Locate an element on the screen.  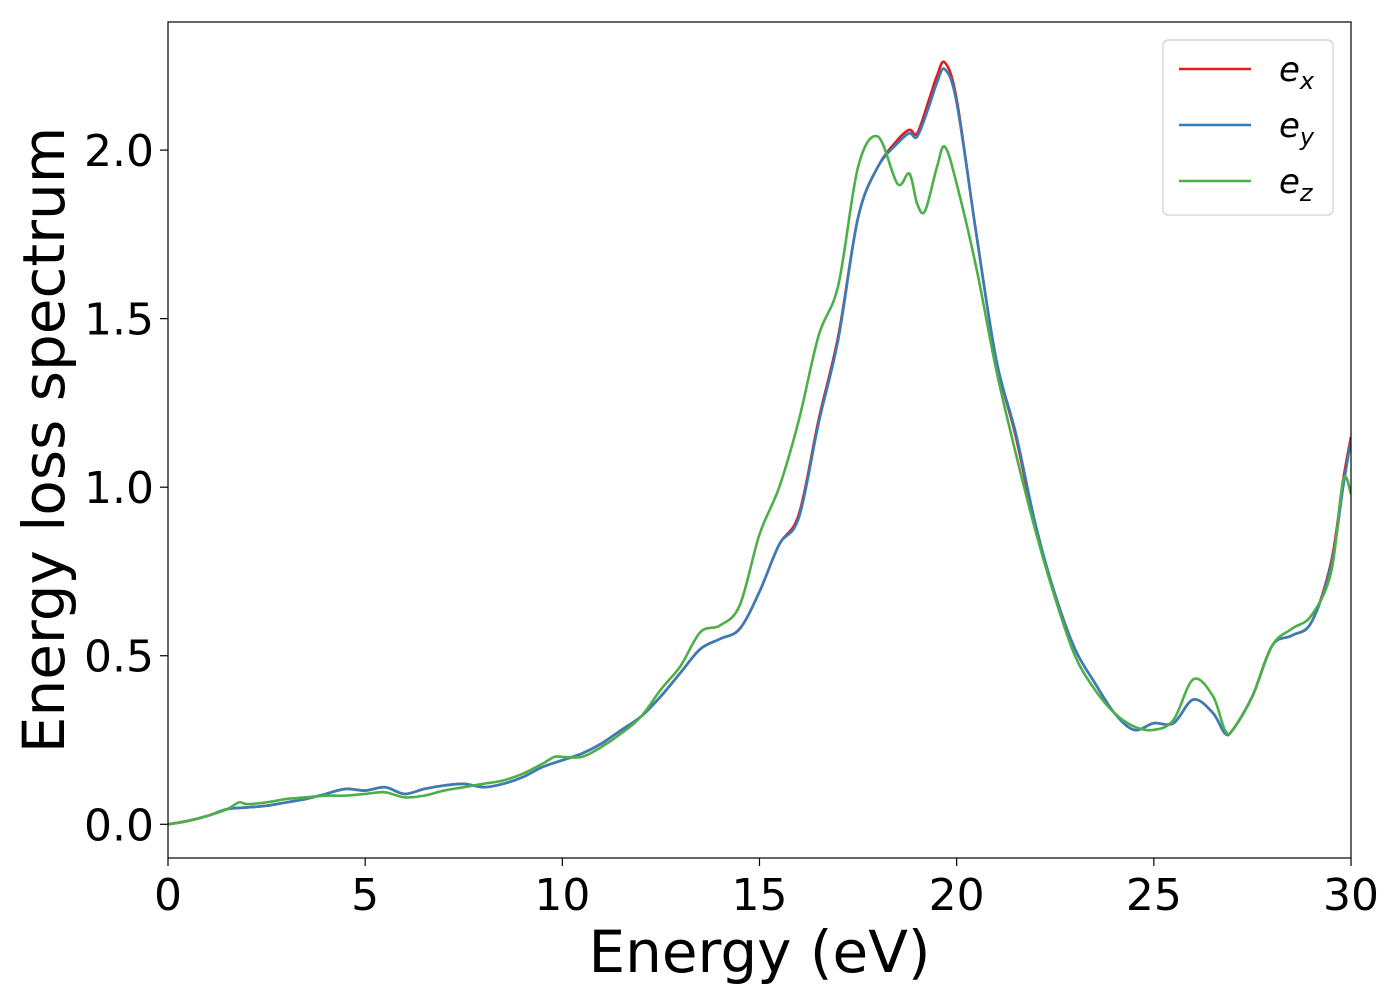
y-axis-label: Energy loss spectrum is located at coordinates (44, 440).